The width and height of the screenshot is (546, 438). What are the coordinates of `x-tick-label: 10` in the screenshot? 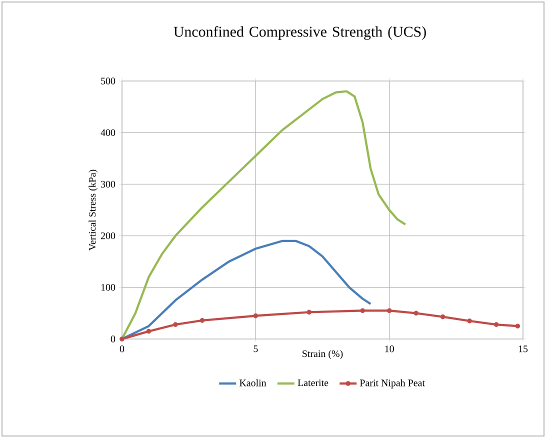 It's located at (389, 349).